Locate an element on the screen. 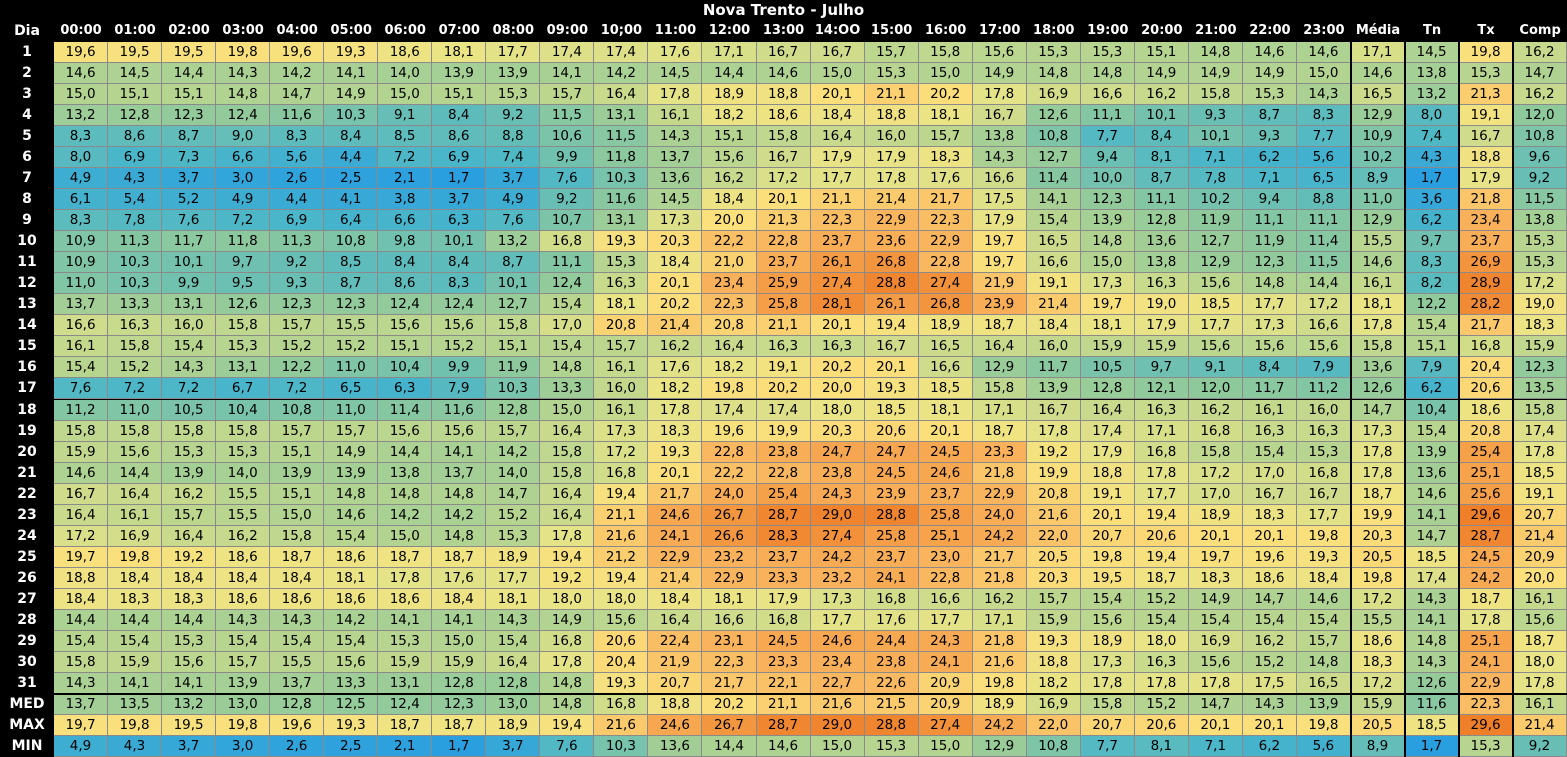  table-cell: 20,0 is located at coordinates (837, 389).